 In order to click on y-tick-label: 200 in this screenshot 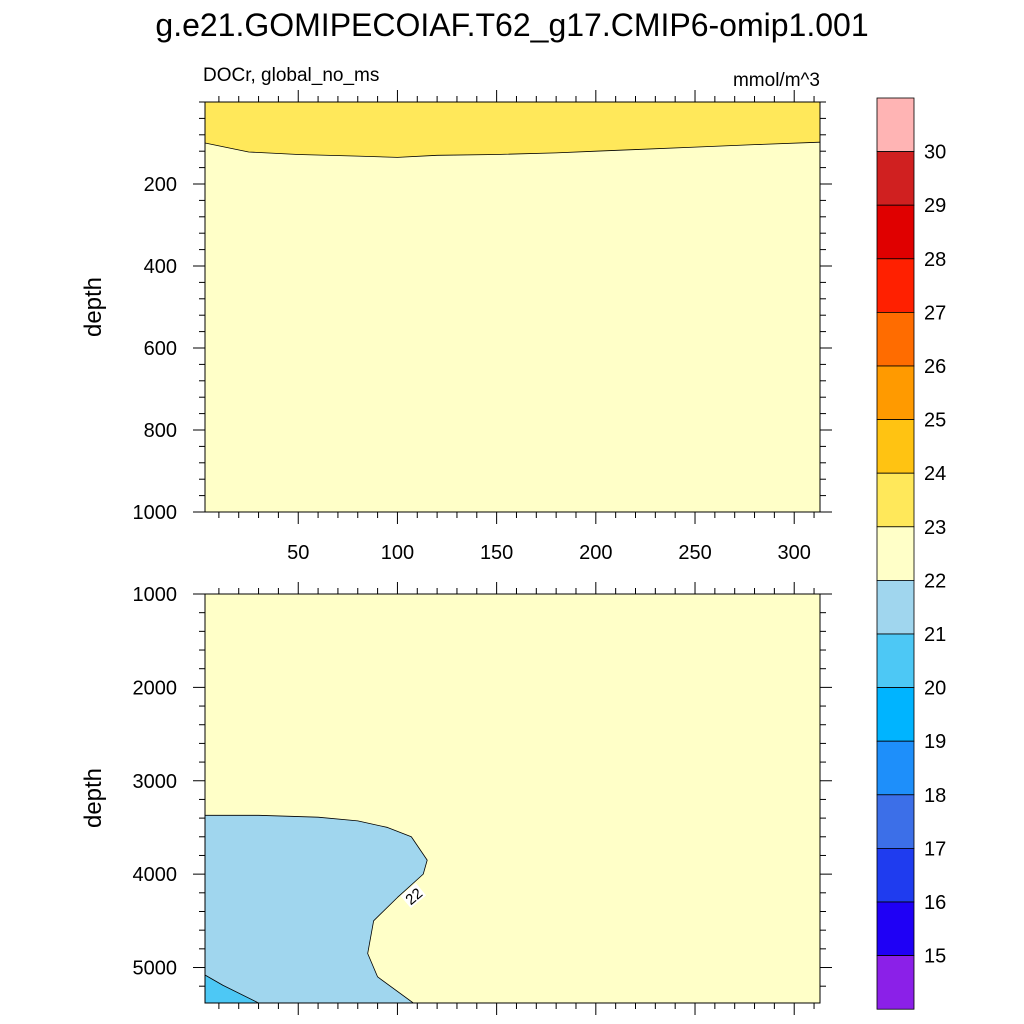, I will do `click(160, 185)`.